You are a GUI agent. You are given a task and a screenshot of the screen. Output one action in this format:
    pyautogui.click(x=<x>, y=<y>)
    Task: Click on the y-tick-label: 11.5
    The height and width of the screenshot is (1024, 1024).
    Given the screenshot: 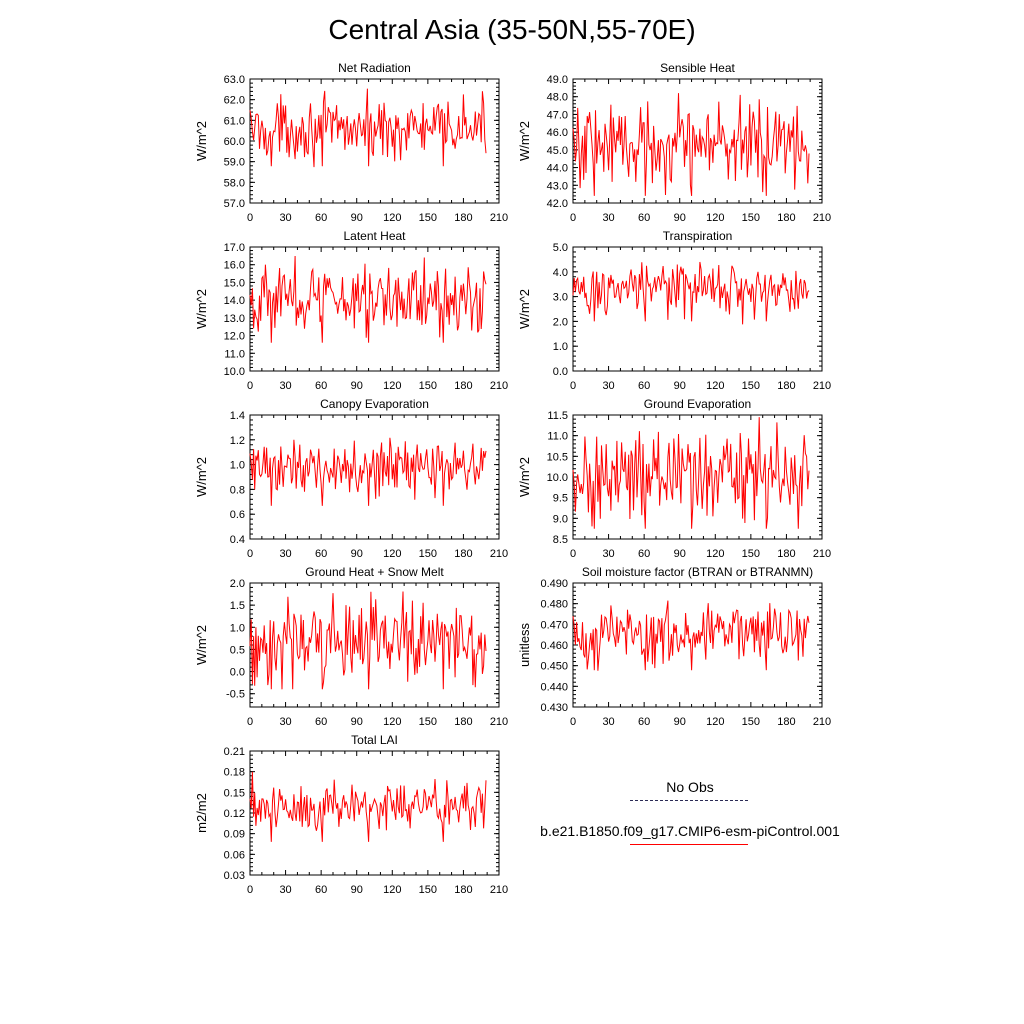 What is the action you would take?
    pyautogui.click(x=557, y=416)
    